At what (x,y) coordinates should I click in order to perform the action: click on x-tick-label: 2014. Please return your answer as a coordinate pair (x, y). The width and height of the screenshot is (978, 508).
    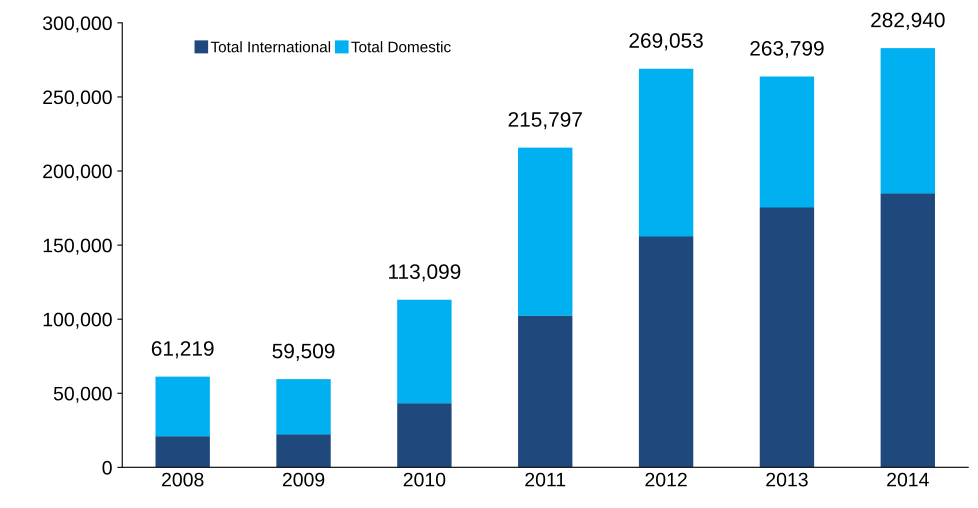
    Looking at the image, I should click on (908, 479).